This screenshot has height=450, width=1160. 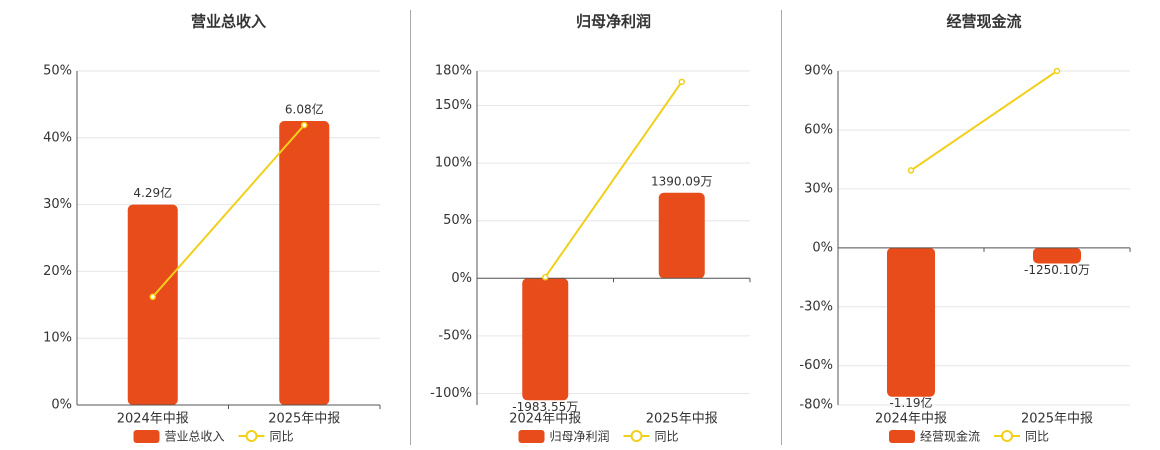 What do you see at coordinates (57, 338) in the screenshot?
I see `y-tick-label: 10%` at bounding box center [57, 338].